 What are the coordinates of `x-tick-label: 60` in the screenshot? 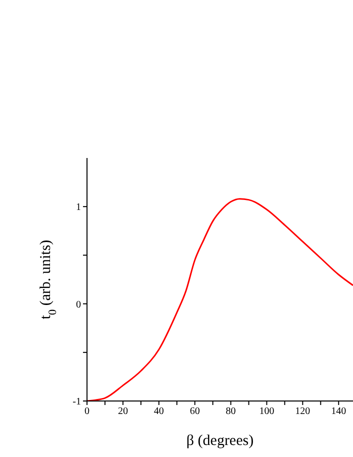 It's located at (195, 412).